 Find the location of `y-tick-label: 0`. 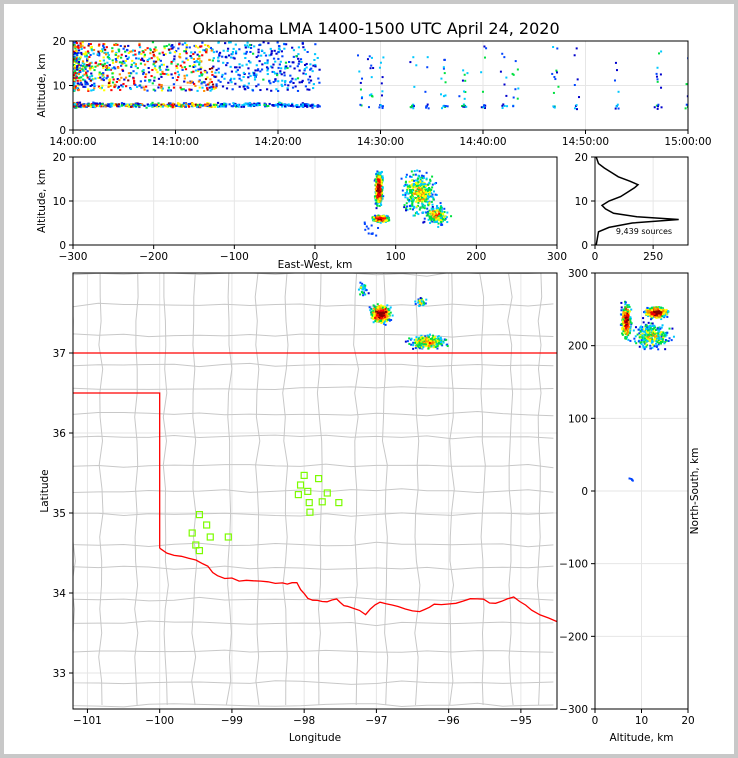

y-tick-label: 0 is located at coordinates (584, 246).